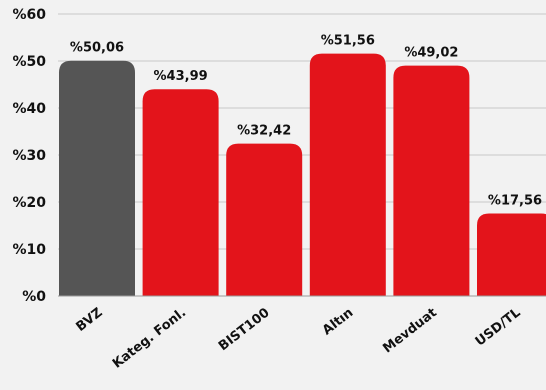 The height and width of the screenshot is (390, 546). Describe the element at coordinates (149, 338) in the screenshot. I see `x-tick-label: Kateg. Fonl.` at that location.